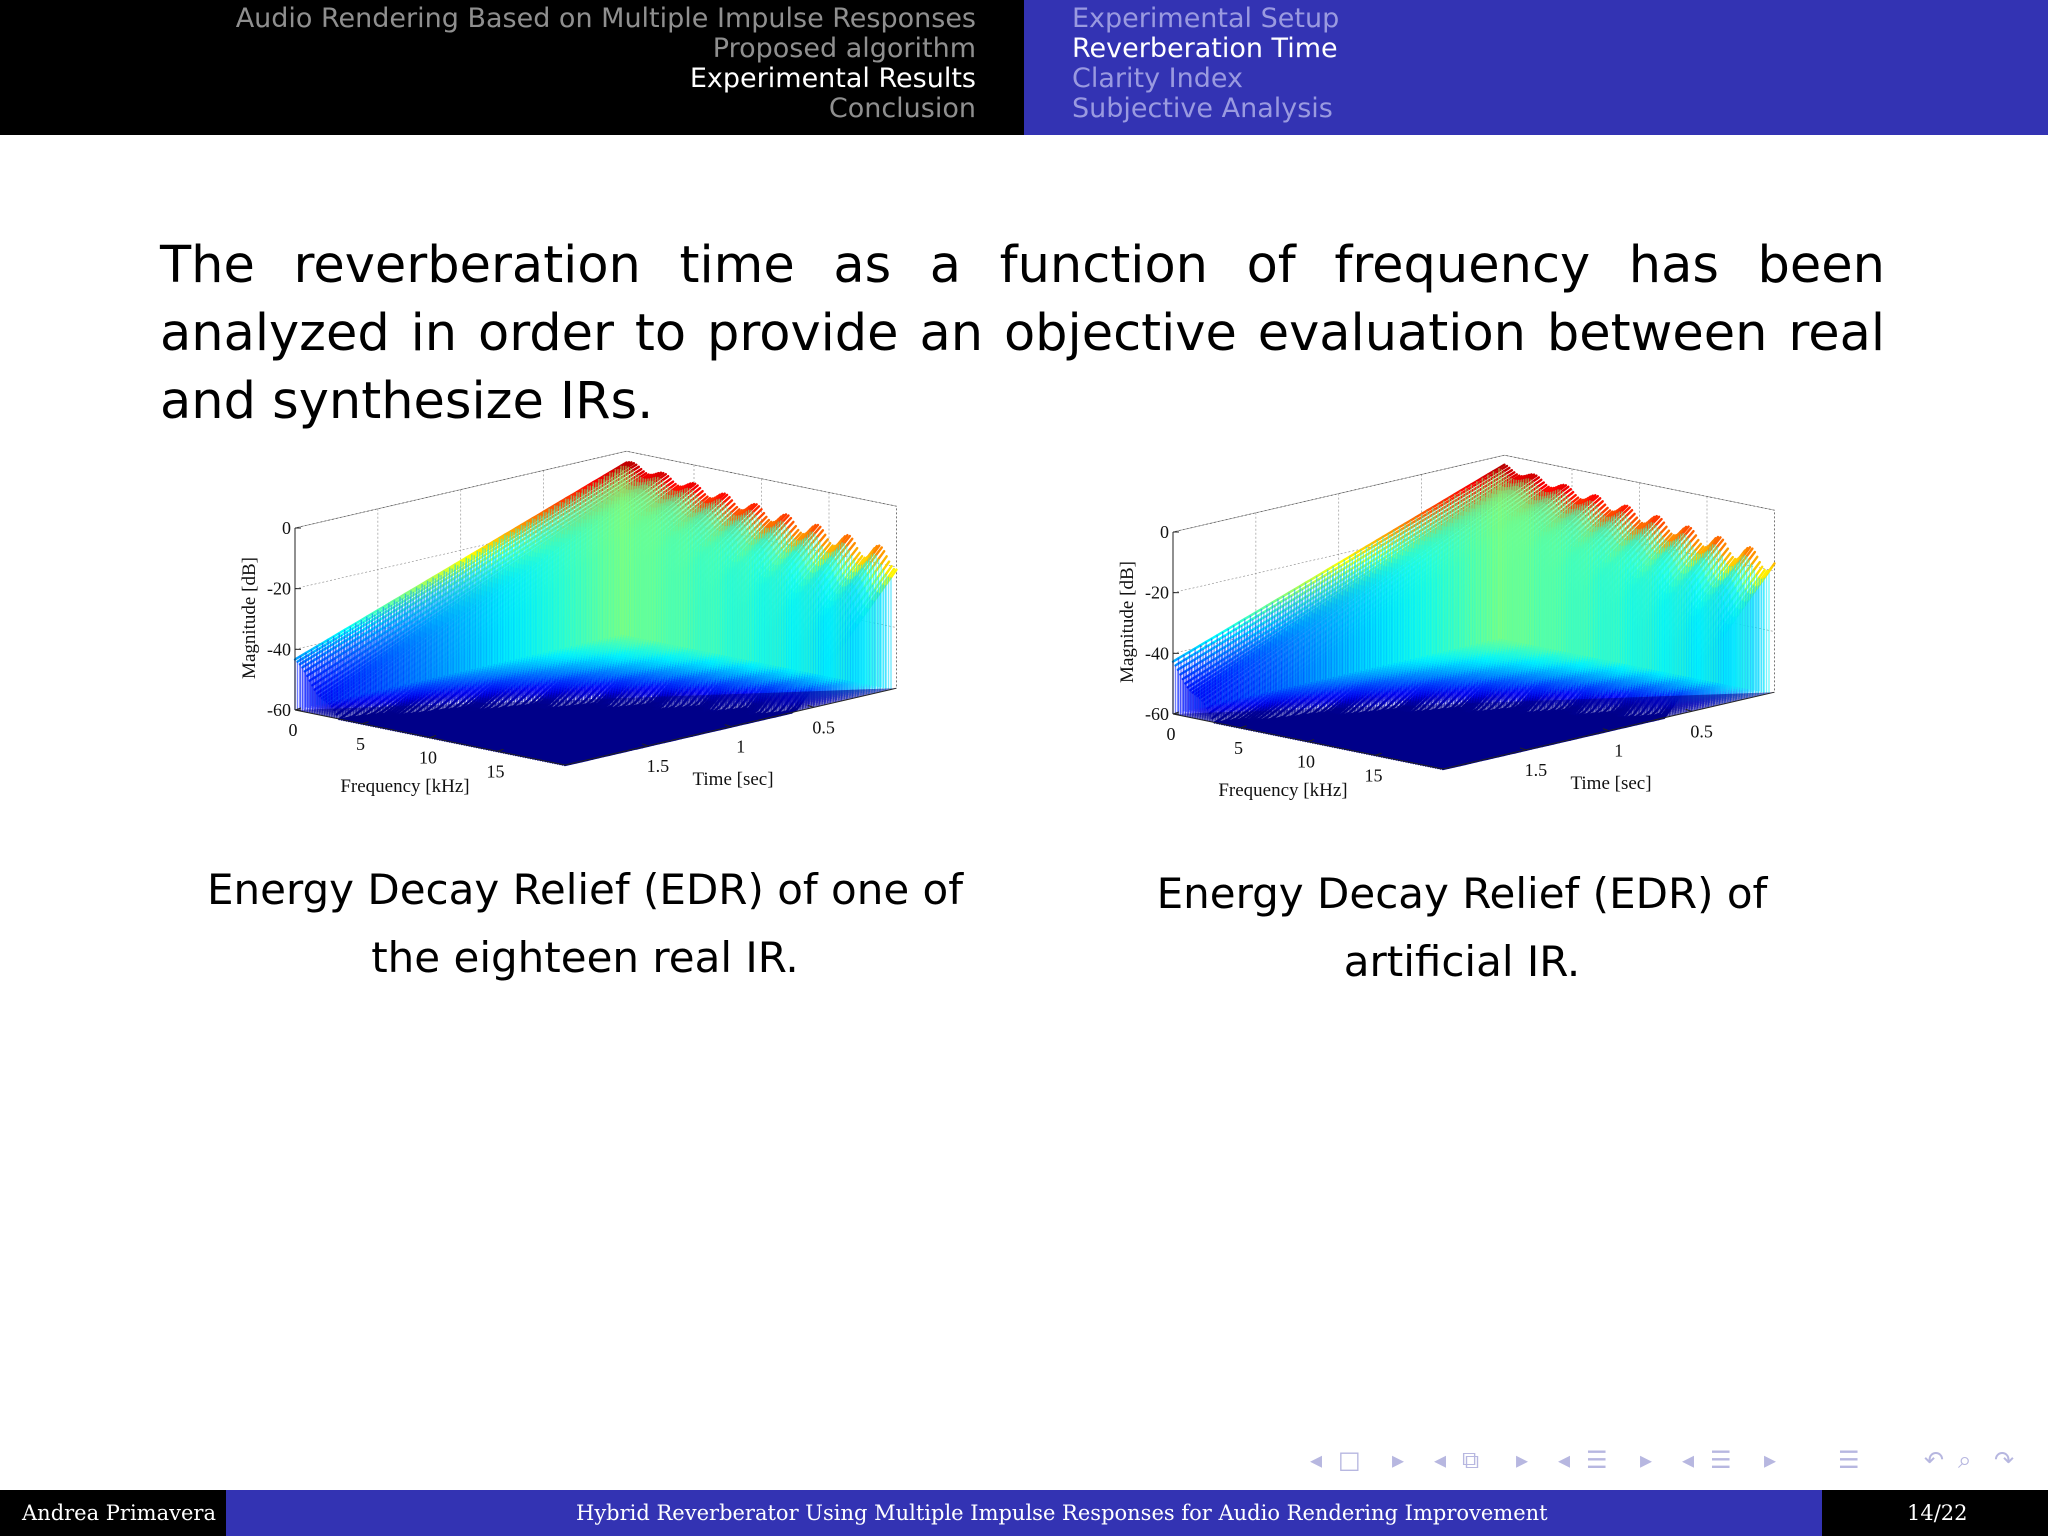 This screenshot has width=2048, height=1536. What do you see at coordinates (595, 614) in the screenshot?
I see `surface` at bounding box center [595, 614].